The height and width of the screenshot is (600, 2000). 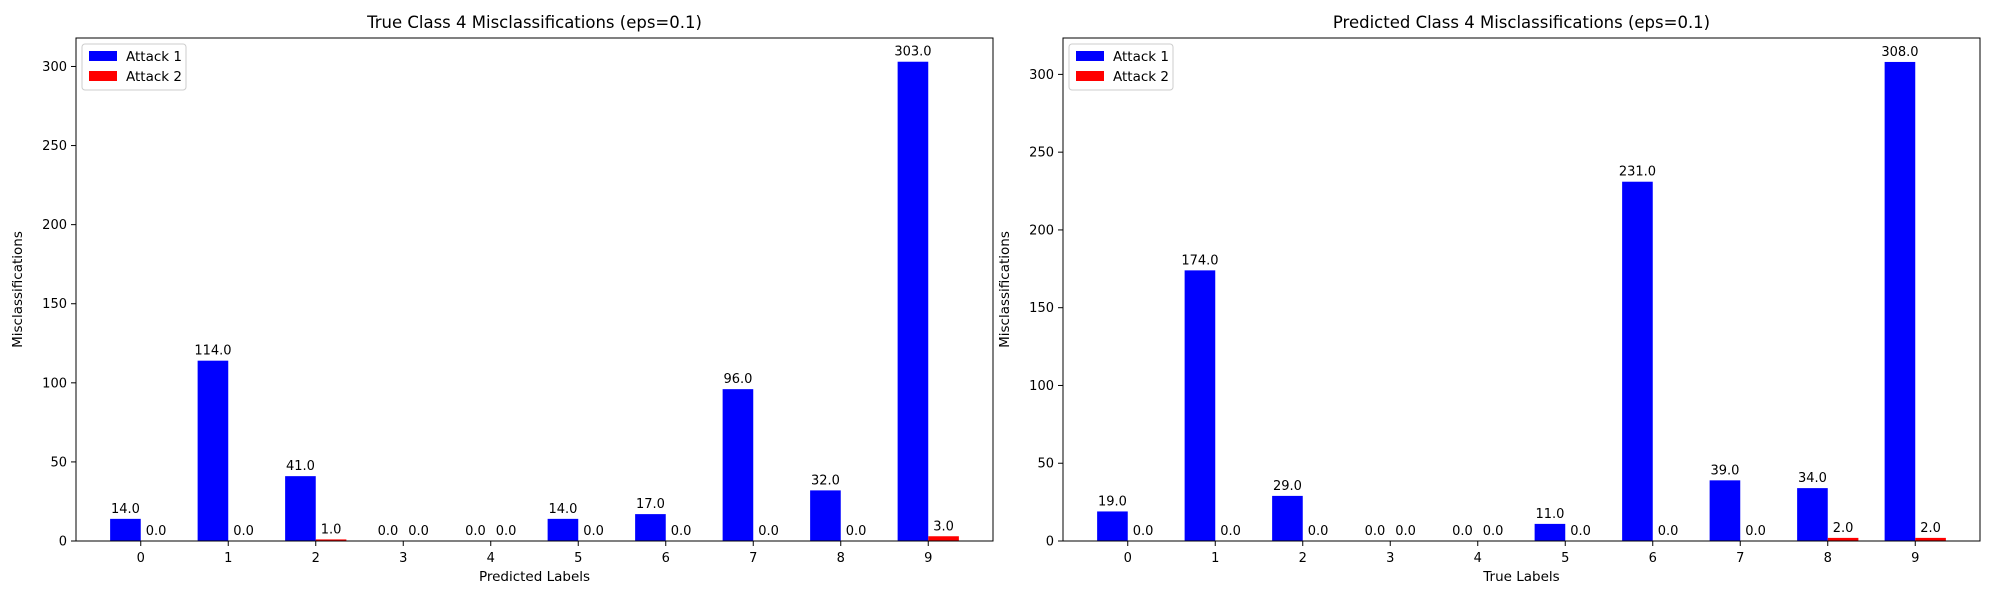 What do you see at coordinates (825, 480) in the screenshot?
I see `value-label: 32.0` at bounding box center [825, 480].